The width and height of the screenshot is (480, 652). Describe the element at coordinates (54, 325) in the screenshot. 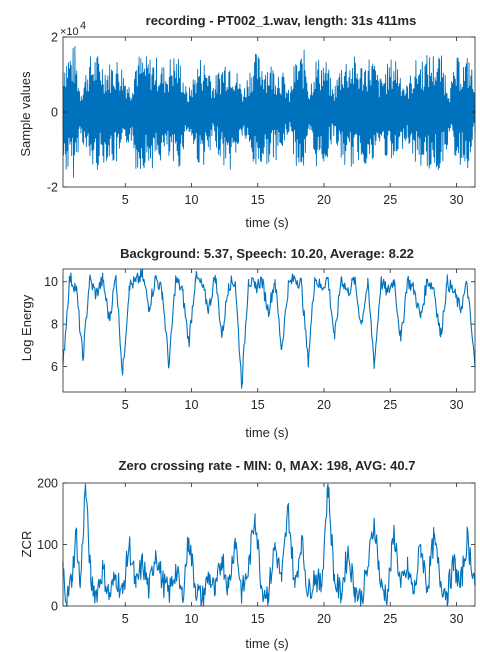

I see `energy-ytick-label: 8` at that location.